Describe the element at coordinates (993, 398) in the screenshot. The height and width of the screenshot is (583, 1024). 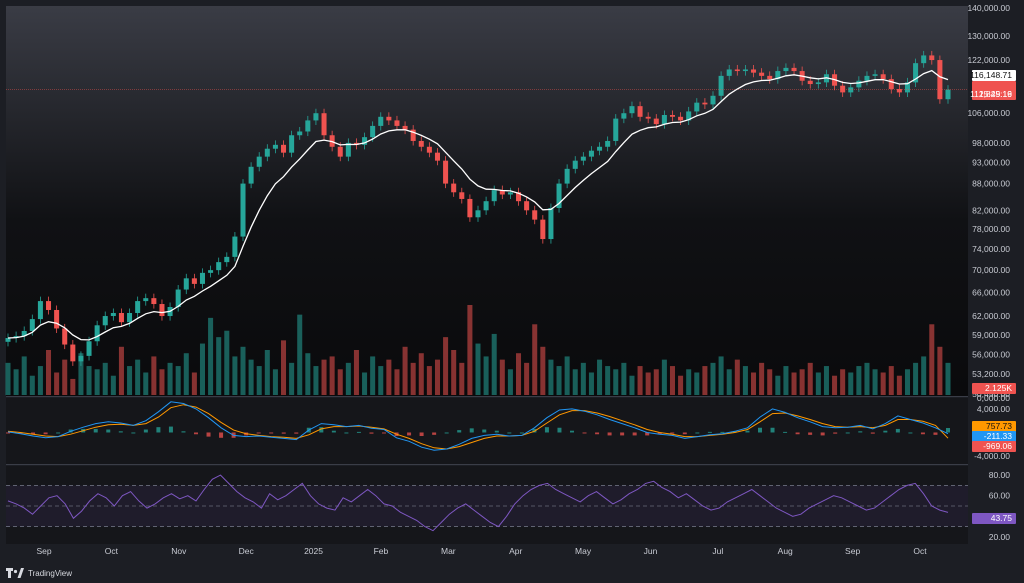
I see `volume-axis-label: 0,000.00` at that location.